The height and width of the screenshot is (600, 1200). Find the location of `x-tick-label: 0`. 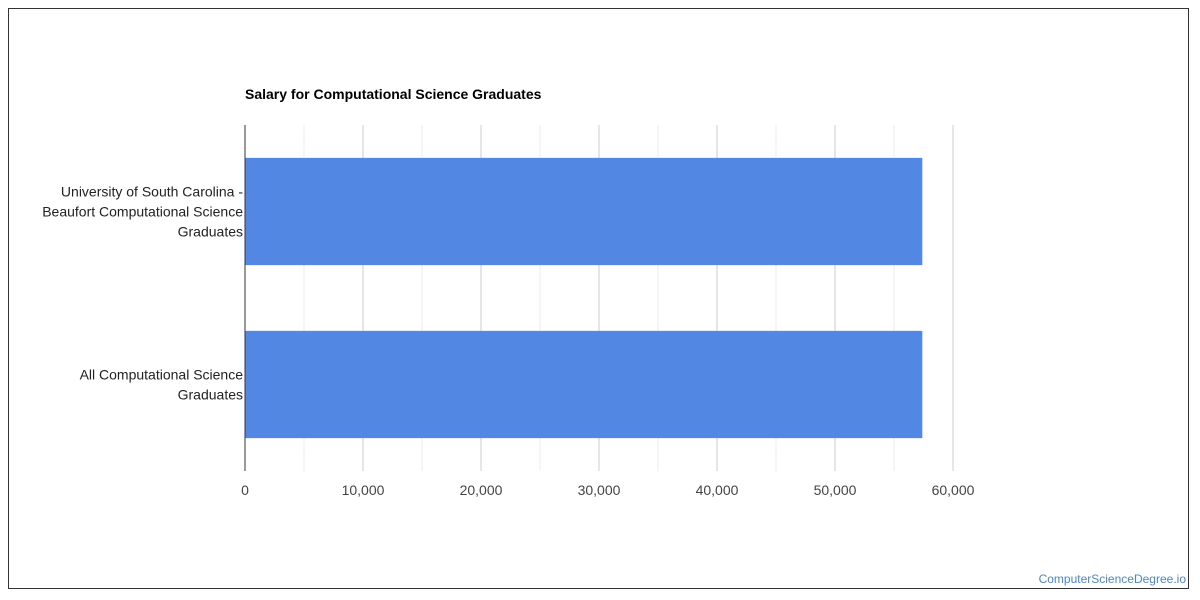

x-tick-label: 0 is located at coordinates (245, 490).